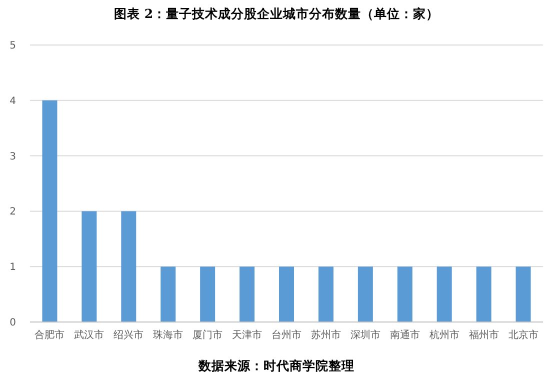  Describe the element at coordinates (287, 335) in the screenshot. I see `x-tick-label: 台州市` at that location.